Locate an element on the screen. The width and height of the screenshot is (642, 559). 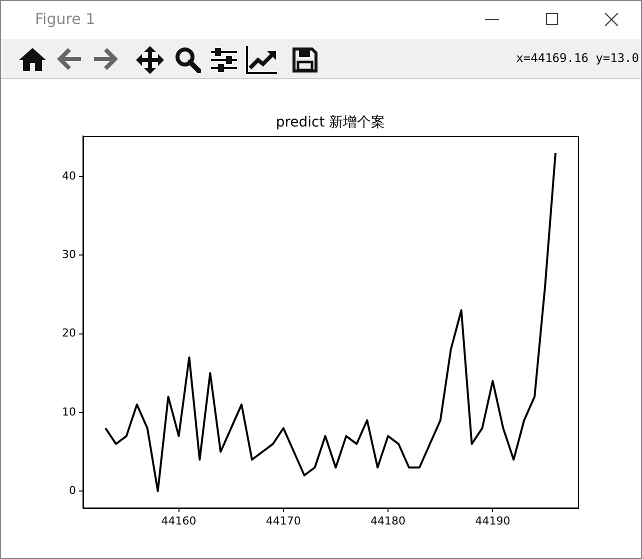
x-tick-label: 44180 is located at coordinates (388, 521).